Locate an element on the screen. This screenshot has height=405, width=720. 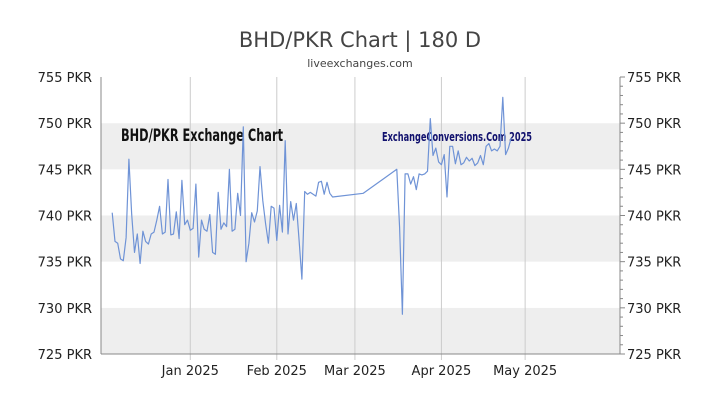
x-axis-ticks: Jan 2025 Feb 2025 Mar 2025 Apr 2025 May 2025 is located at coordinates (359, 371).